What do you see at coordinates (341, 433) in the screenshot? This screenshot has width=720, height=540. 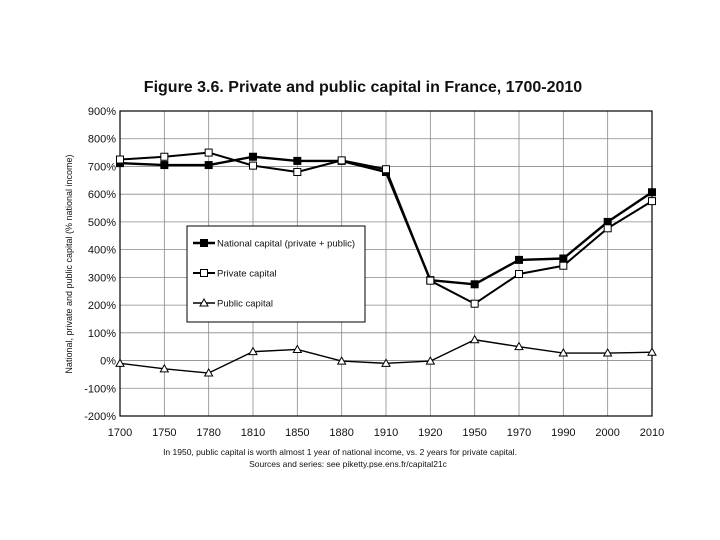 I see `x-tick-label: 1880` at bounding box center [341, 433].